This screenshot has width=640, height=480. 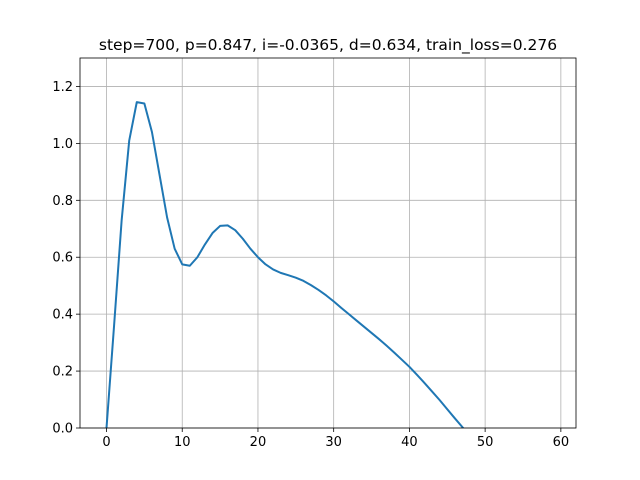 I want to click on y-tick-label: 0.2, so click(x=62, y=372).